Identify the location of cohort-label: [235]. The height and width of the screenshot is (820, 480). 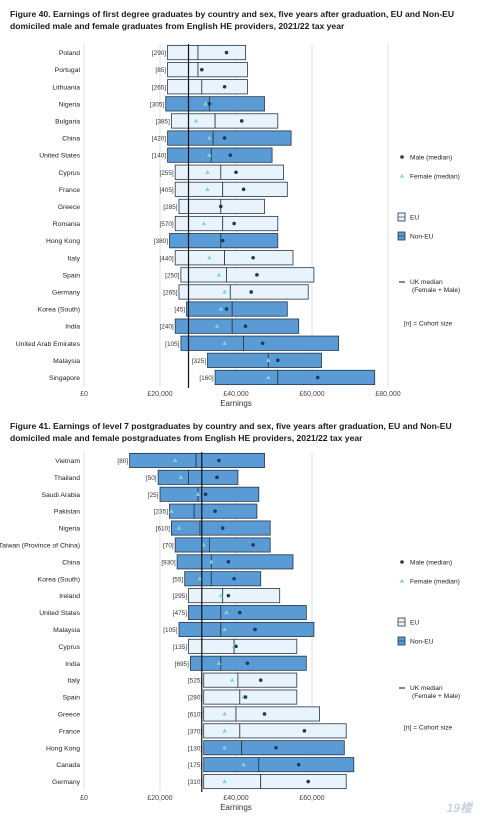
(161, 512).